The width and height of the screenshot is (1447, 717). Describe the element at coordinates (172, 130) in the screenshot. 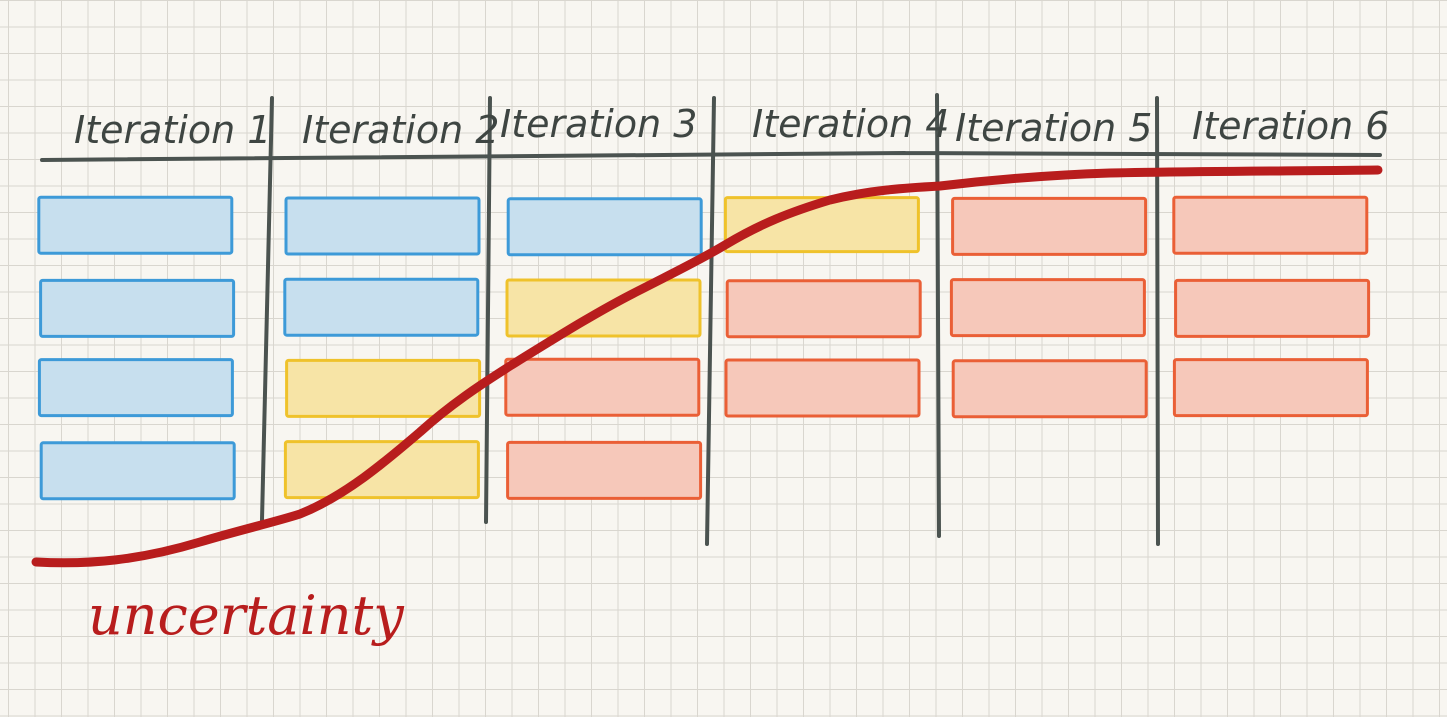

I see `iteration-1-label: Iteration 1` at that location.